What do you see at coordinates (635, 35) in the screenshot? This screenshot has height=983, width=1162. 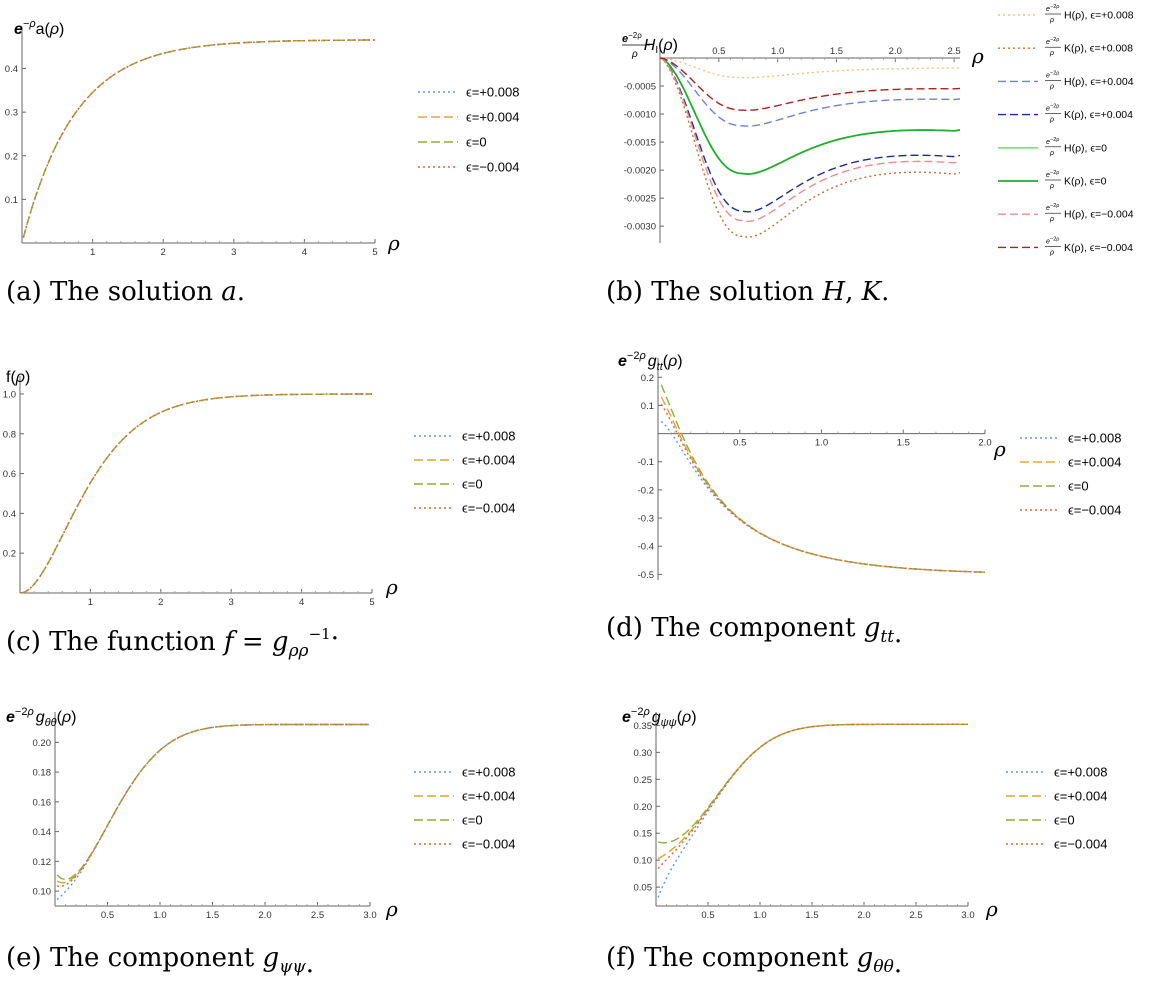 I see `label-part: −2ρ` at bounding box center [635, 35].